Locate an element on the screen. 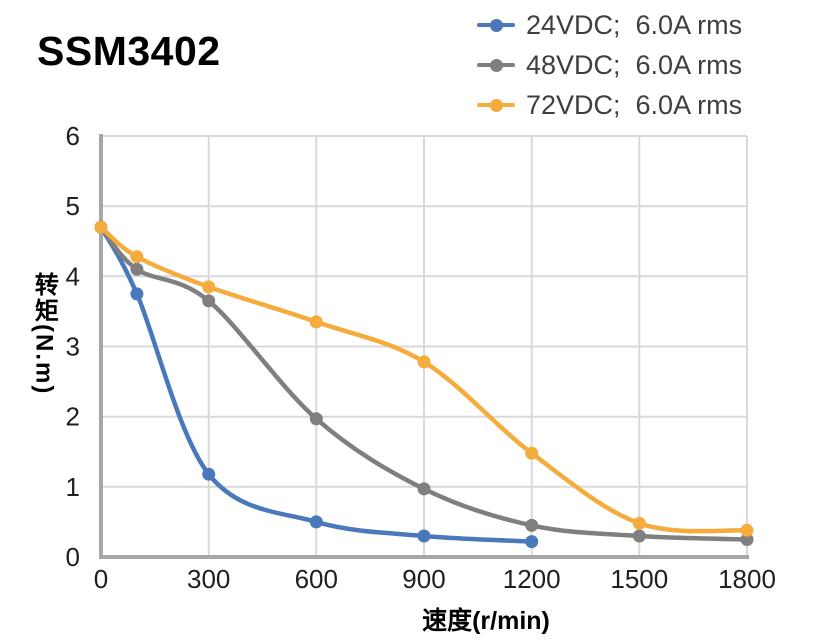 This screenshot has width=831, height=640. svg-text: 6 is located at coordinates (73, 136).